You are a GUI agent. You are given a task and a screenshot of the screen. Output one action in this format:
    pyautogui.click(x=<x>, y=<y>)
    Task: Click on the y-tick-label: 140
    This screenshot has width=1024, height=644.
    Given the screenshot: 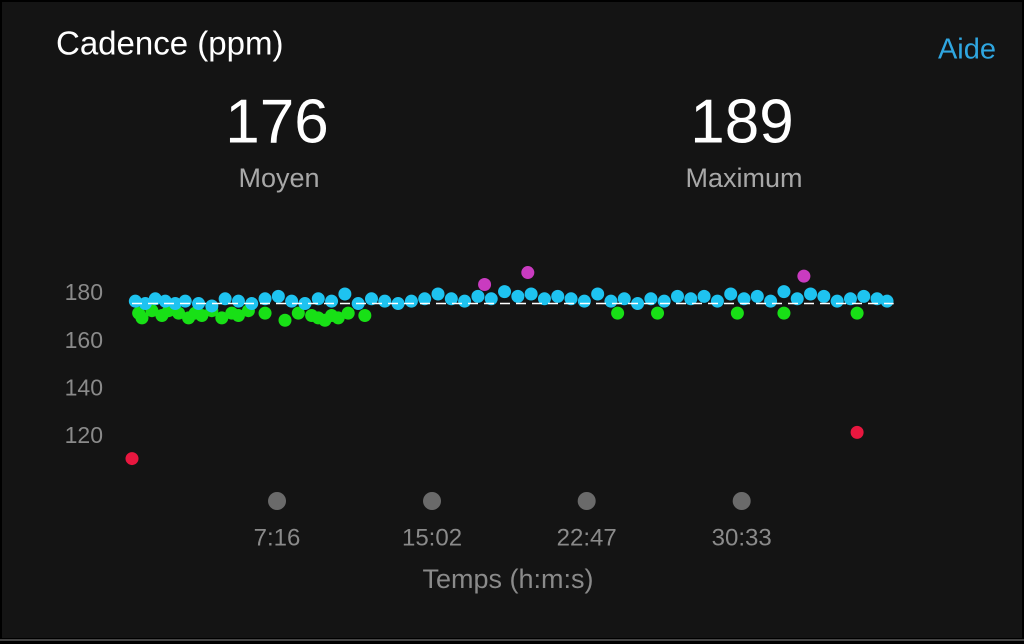 What is the action you would take?
    pyautogui.click(x=84, y=387)
    